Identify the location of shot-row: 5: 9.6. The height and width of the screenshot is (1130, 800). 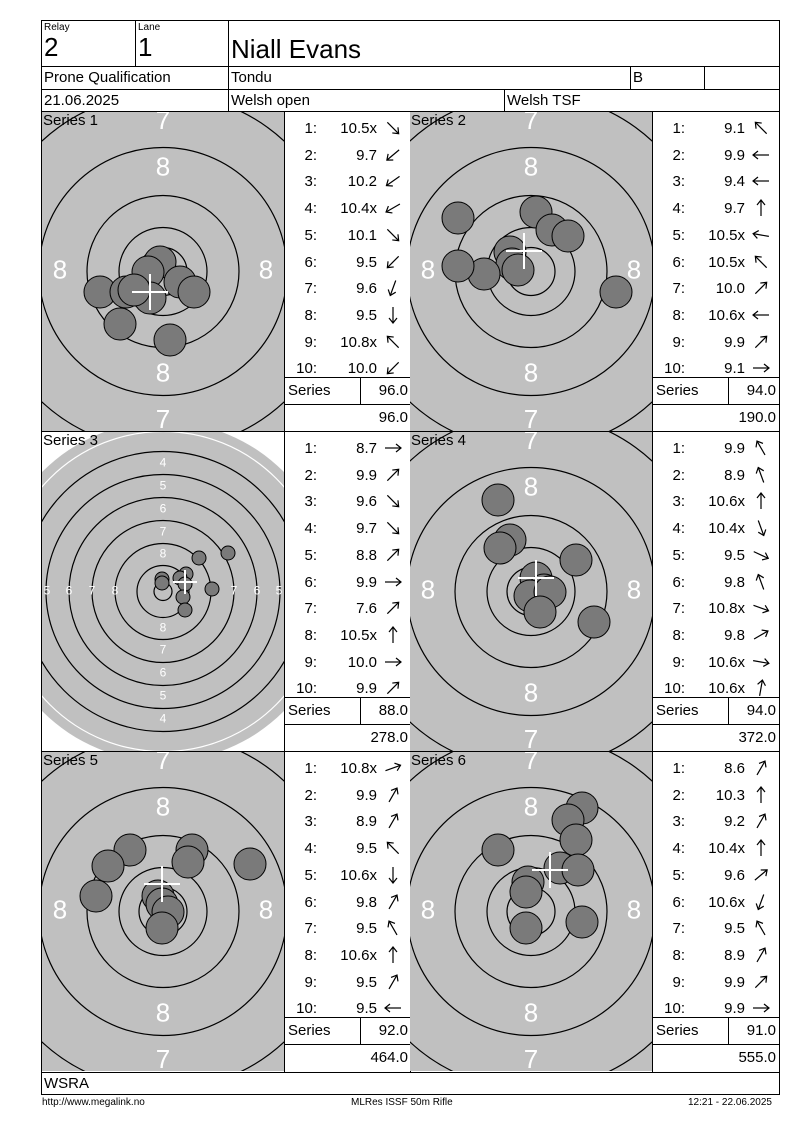
(716, 876).